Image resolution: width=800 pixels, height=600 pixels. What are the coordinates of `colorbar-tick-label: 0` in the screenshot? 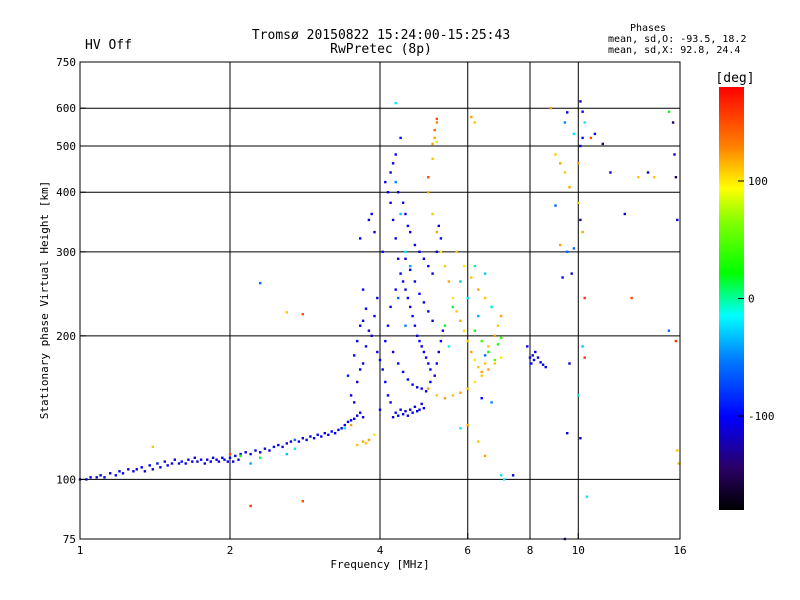 It's located at (751, 299).